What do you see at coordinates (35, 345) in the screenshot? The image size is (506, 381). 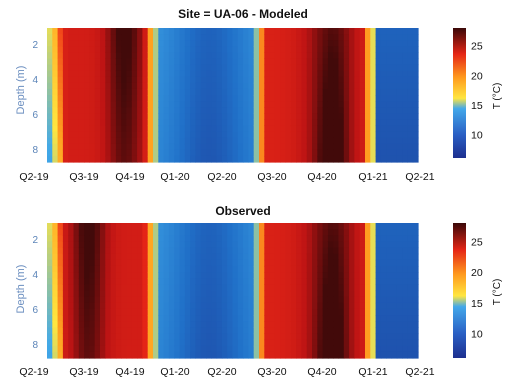 I see `y-tick-label: 8` at bounding box center [35, 345].